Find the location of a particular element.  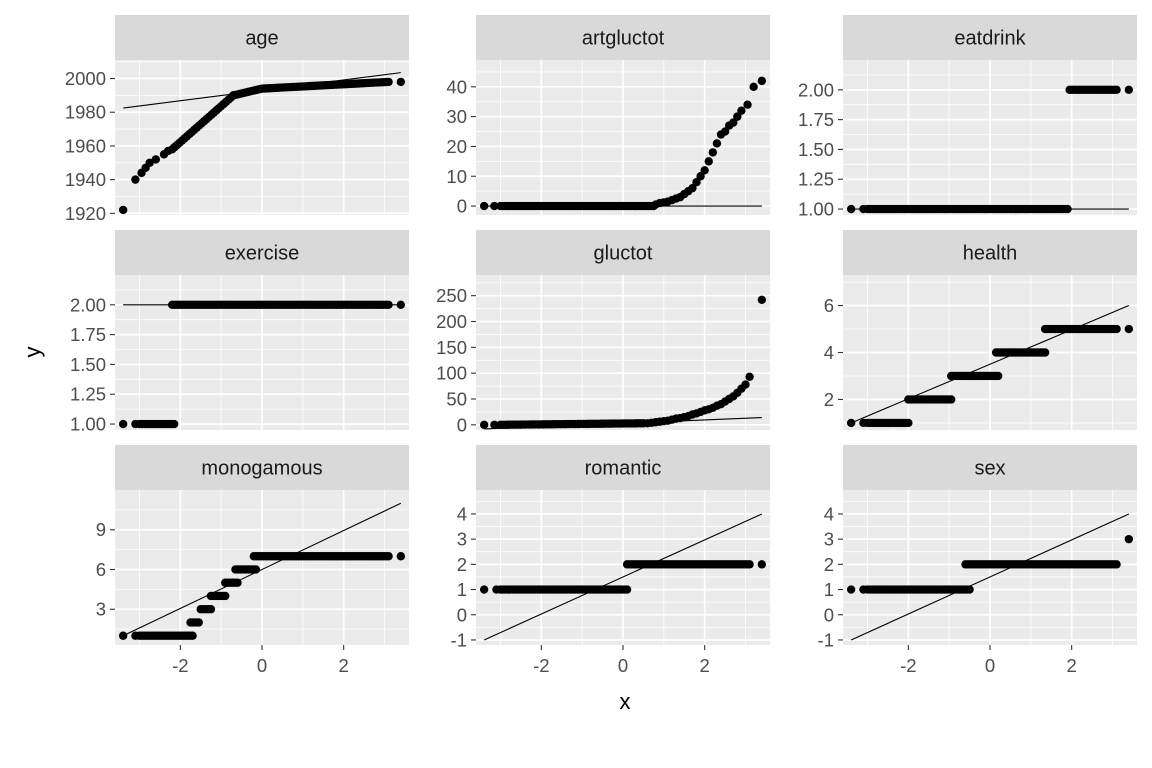

y-axis-title: y is located at coordinates (32, 352).